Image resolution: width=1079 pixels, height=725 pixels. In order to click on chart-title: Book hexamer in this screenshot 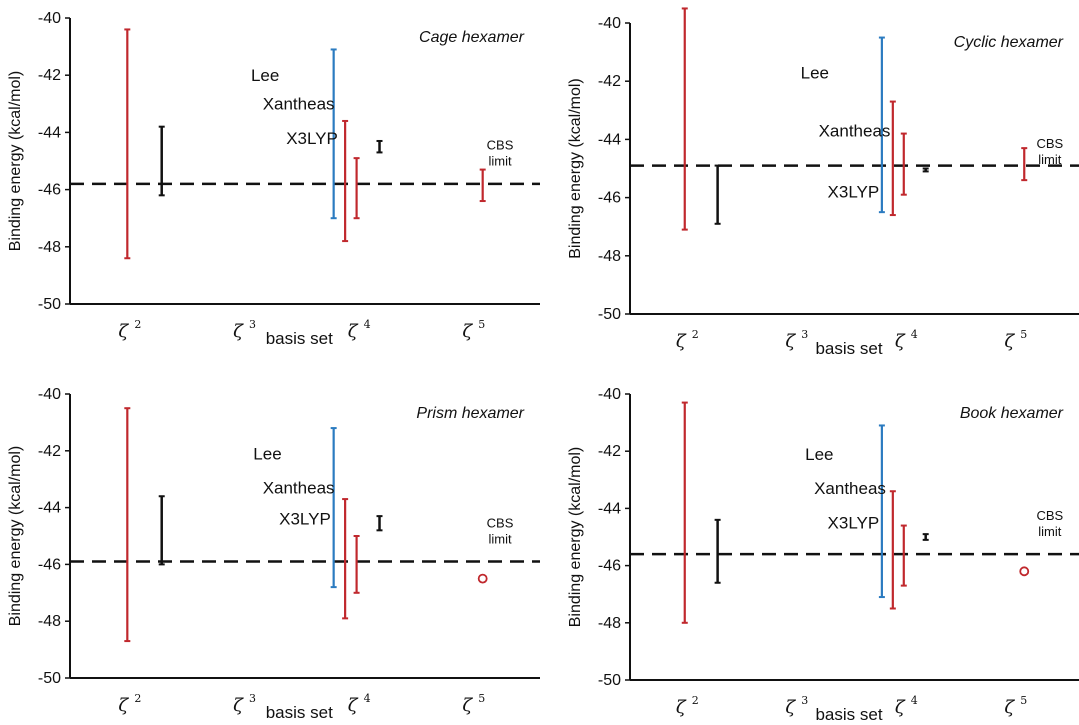, I will do `click(1012, 413)`.